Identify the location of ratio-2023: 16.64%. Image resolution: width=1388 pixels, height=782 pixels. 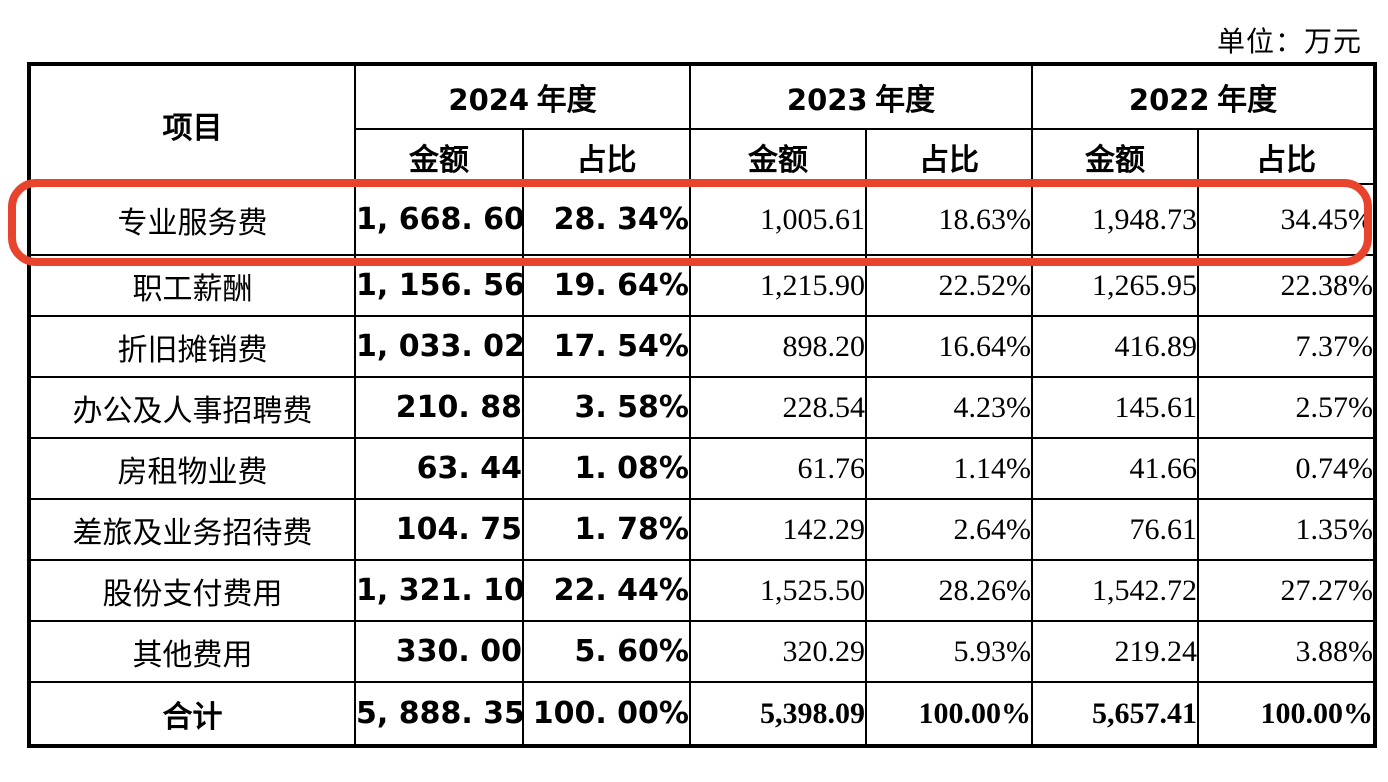
(949, 346).